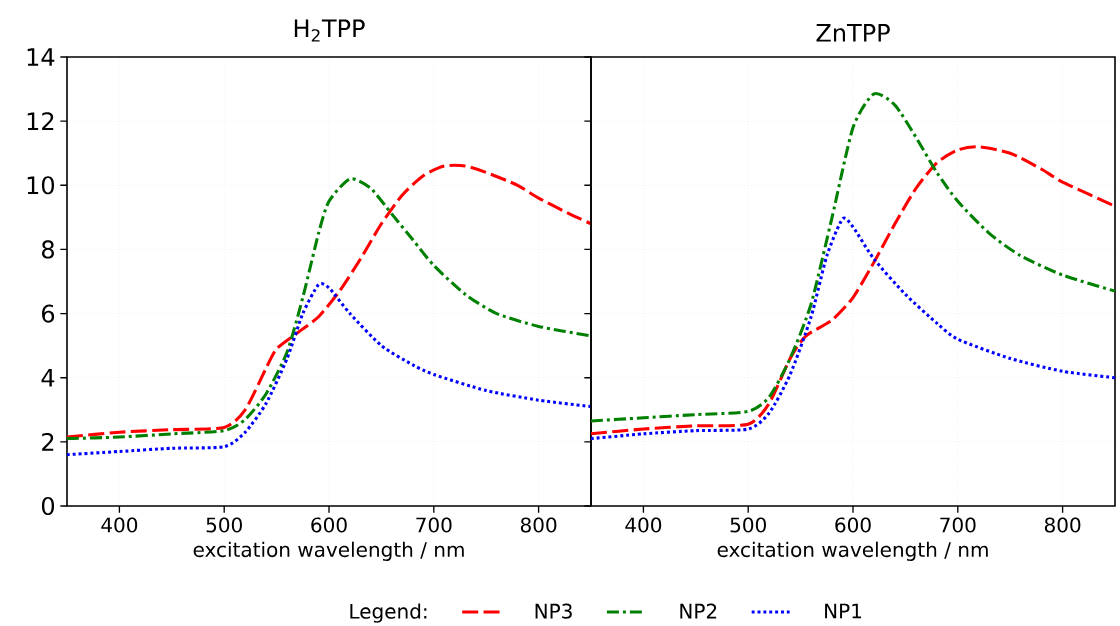 The image size is (1120, 626). Describe the element at coordinates (388, 613) in the screenshot. I see `legend-title: Legend:` at that location.